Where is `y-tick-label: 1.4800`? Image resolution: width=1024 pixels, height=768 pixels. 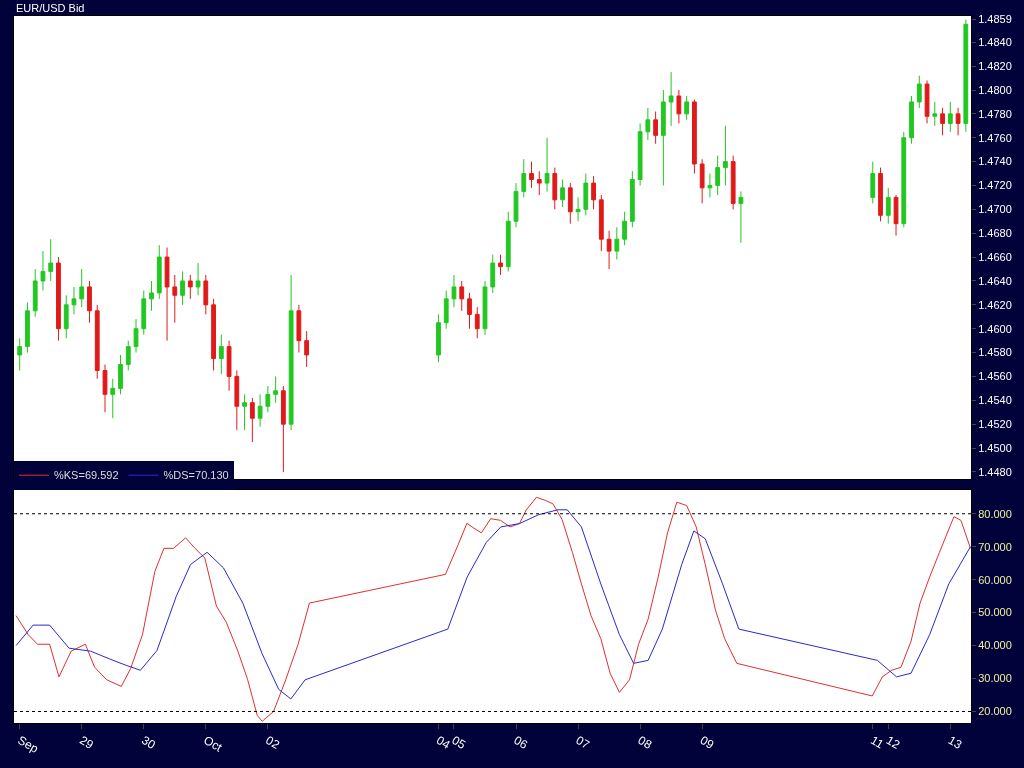
y-tick-label: 1.4800 is located at coordinates (995, 89).